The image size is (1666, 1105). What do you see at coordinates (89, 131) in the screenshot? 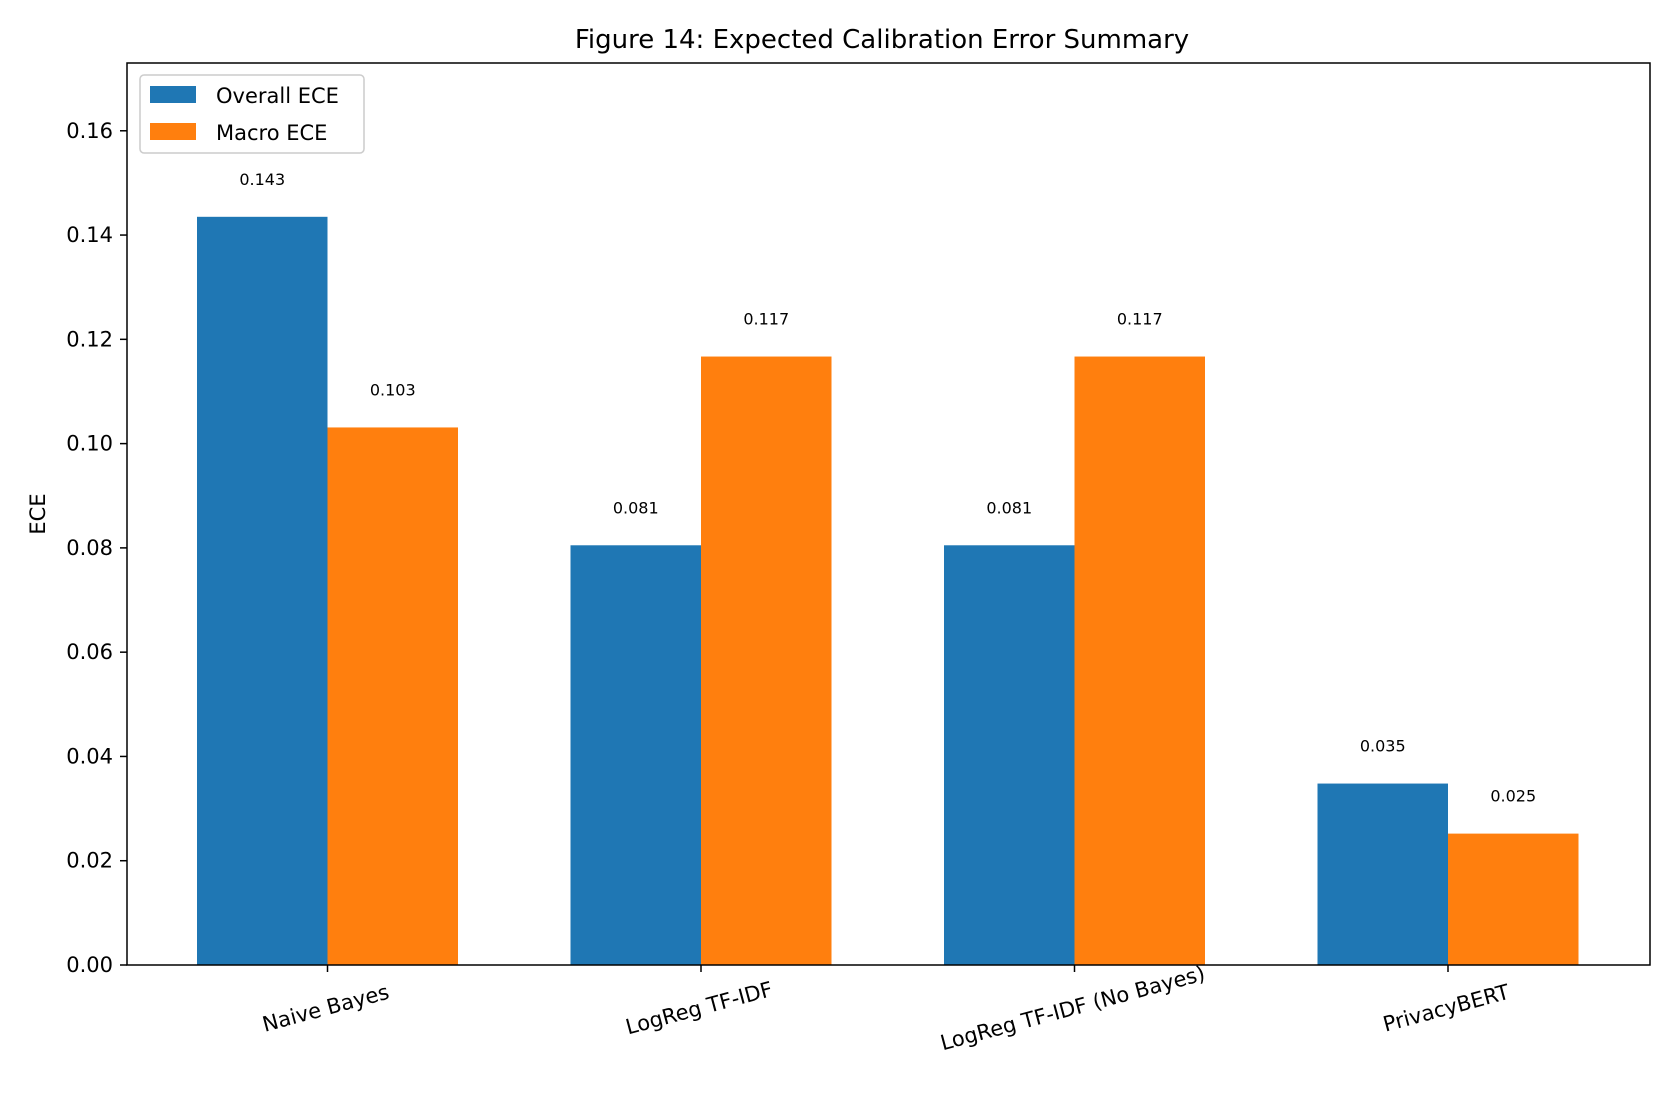
I see `y-tick-label: 0.16` at bounding box center [89, 131].